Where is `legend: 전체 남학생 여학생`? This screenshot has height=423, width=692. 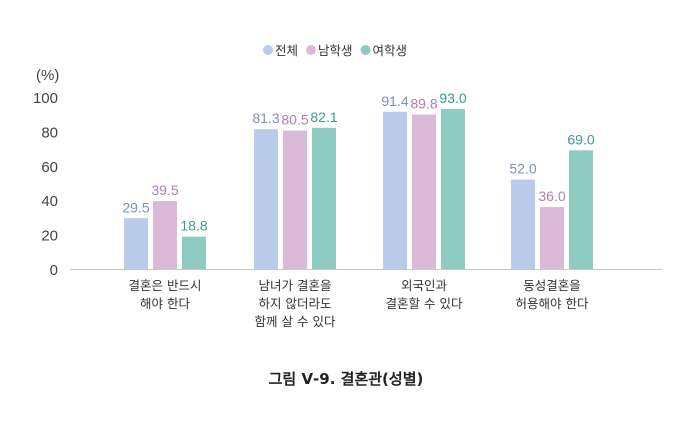 legend: 전체 남학생 여학생 is located at coordinates (335, 50).